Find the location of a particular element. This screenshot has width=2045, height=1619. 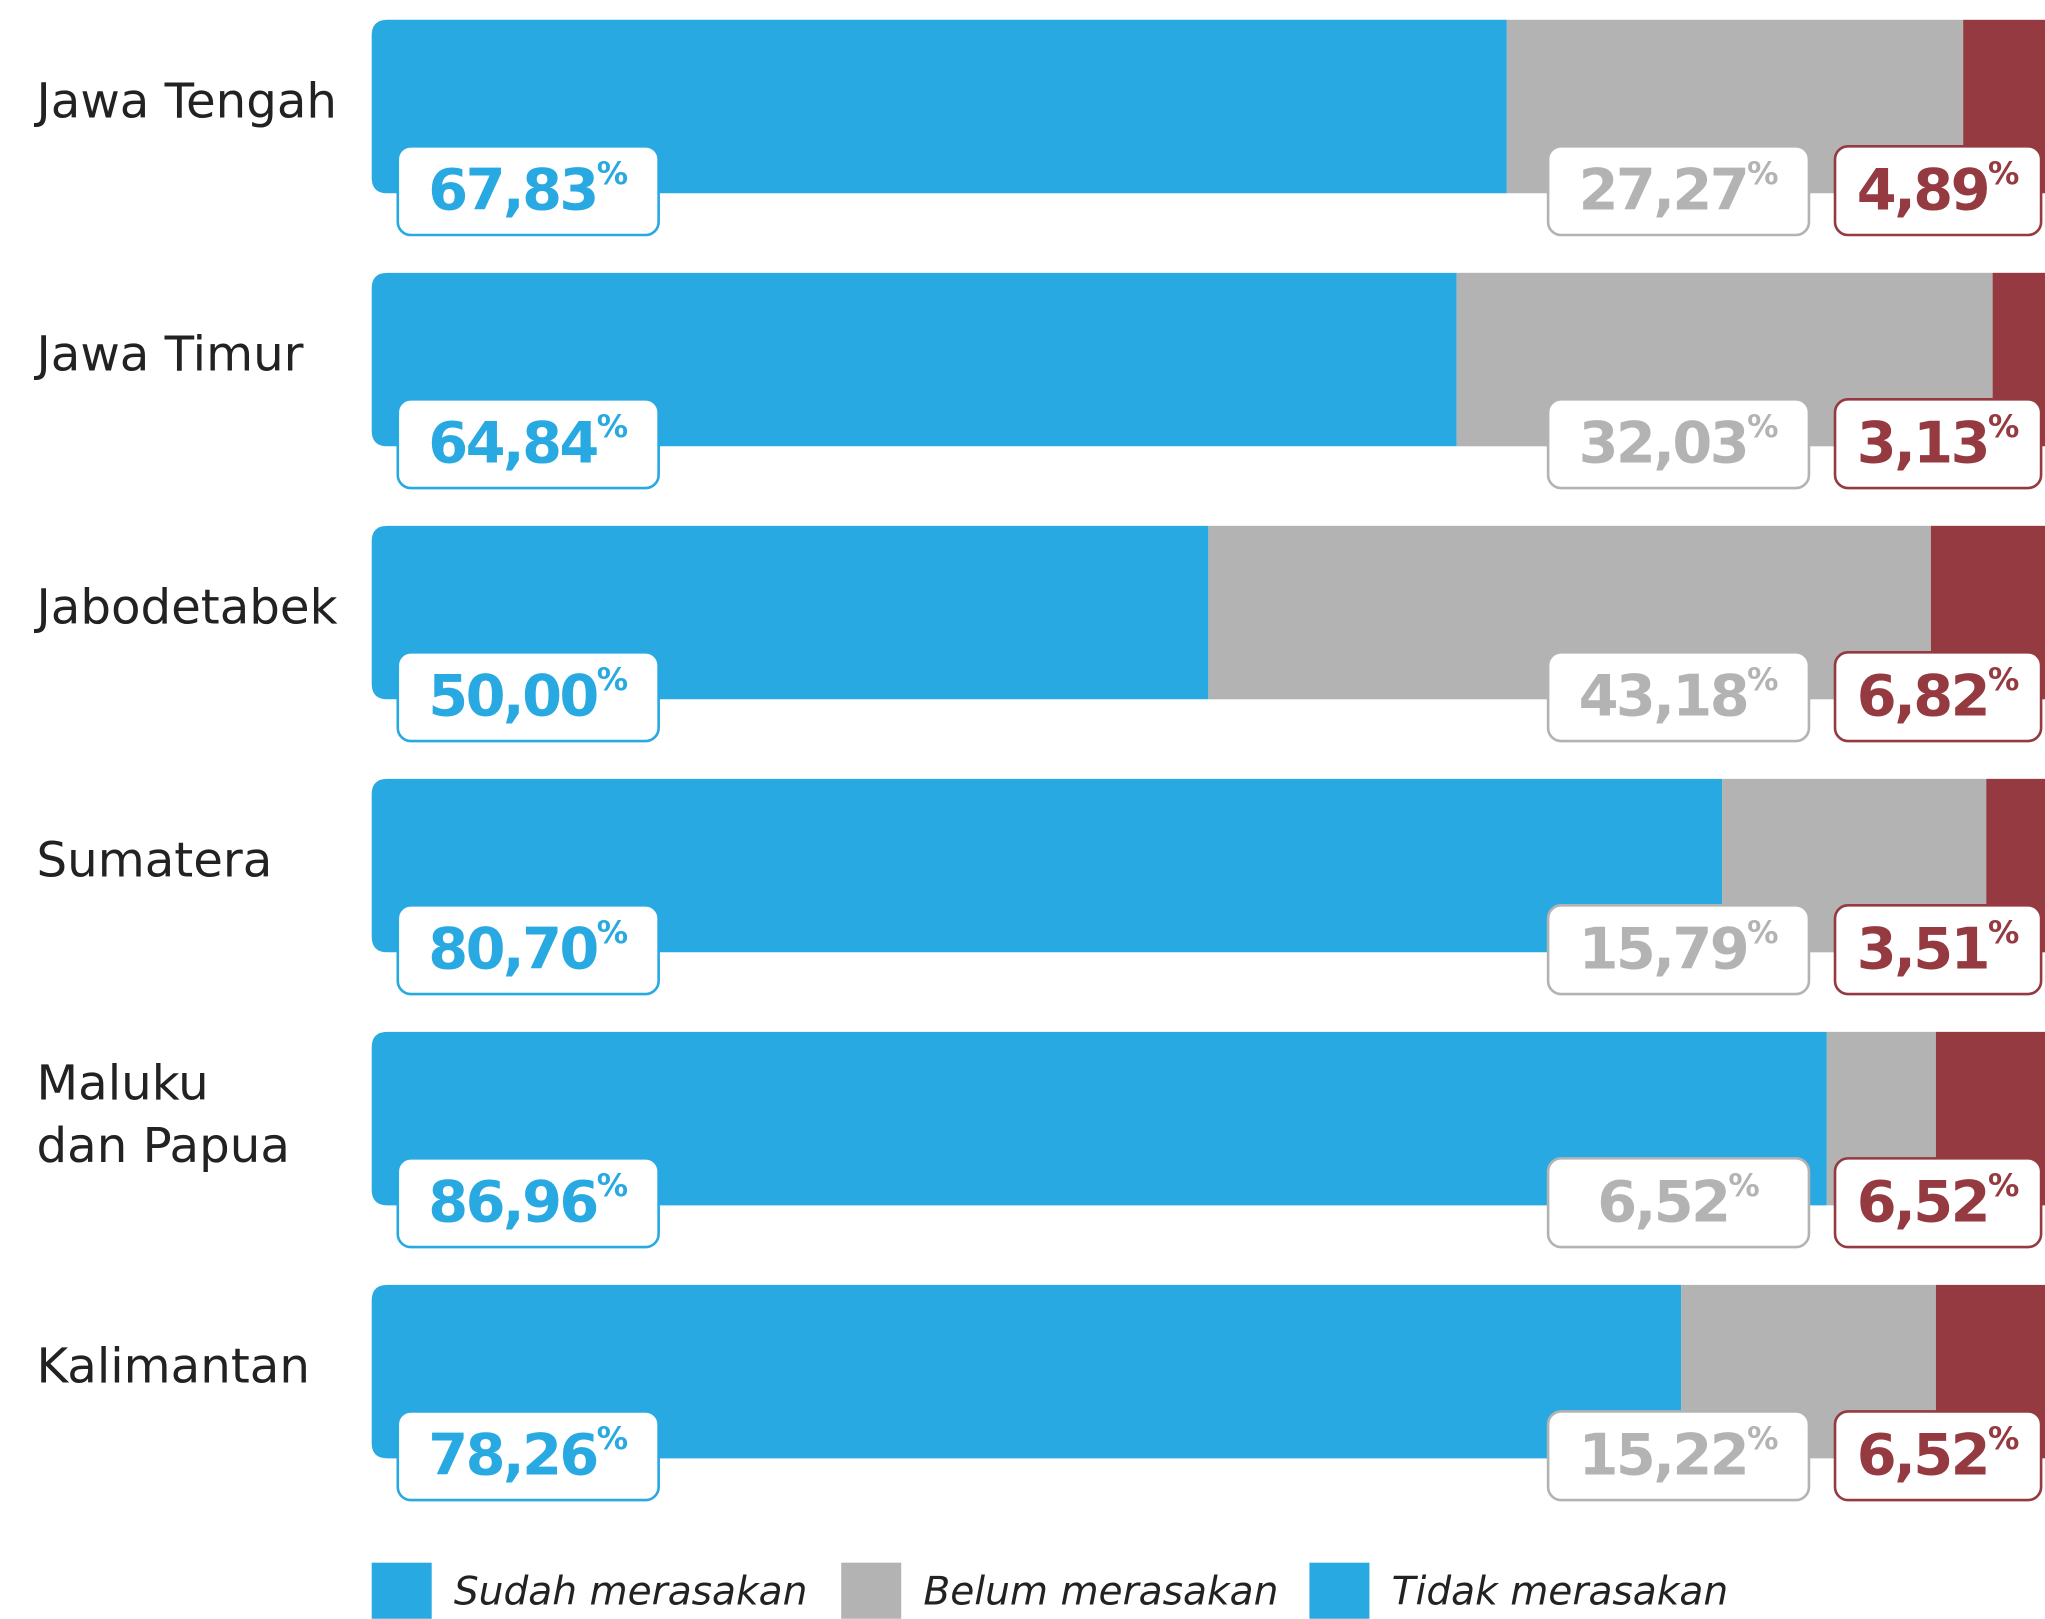

value-label: 15,22% is located at coordinates (1679, 1454).